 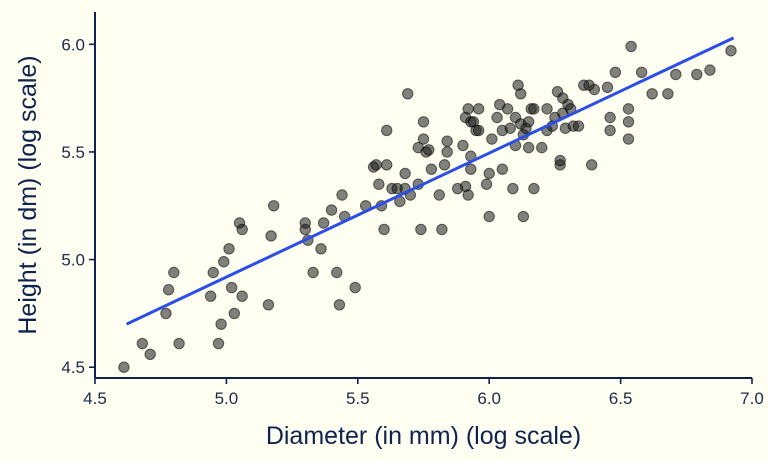 I want to click on x-tick-label: 5.5, so click(x=358, y=398).